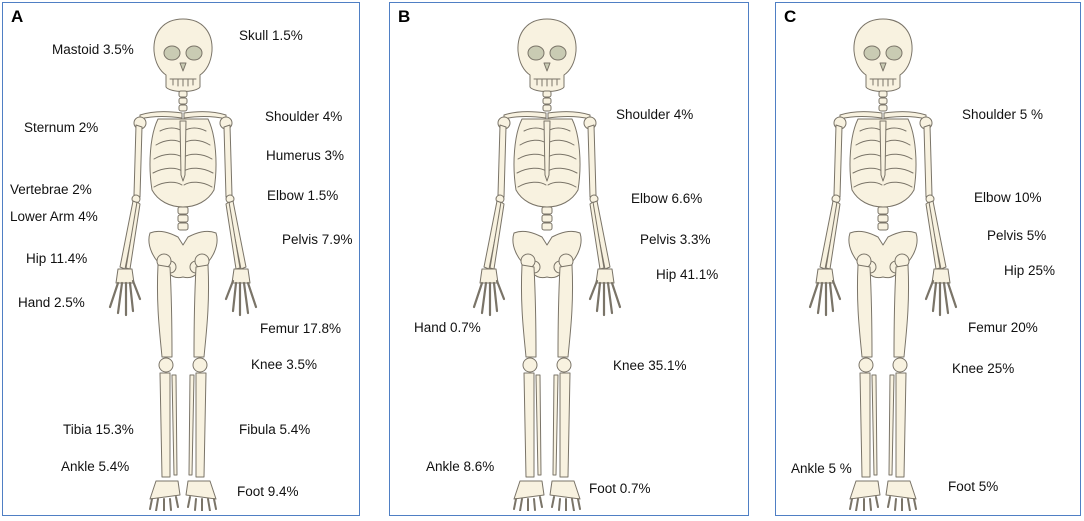  I want to click on label-elbow: Elbow 6.6%, so click(667, 198).